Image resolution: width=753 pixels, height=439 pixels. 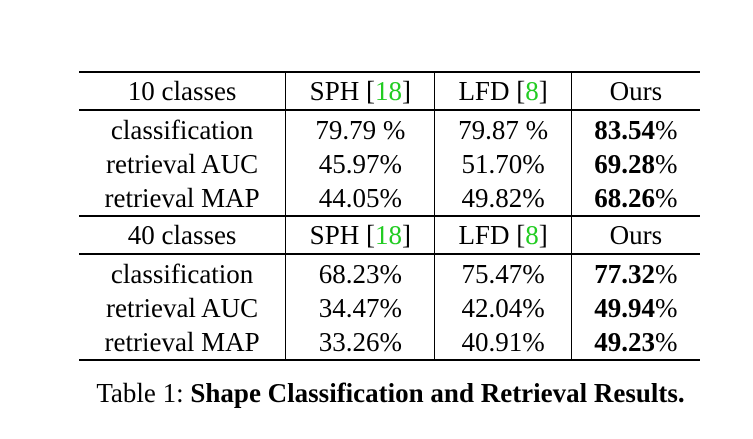 What do you see at coordinates (635, 128) in the screenshot?
I see `ours-value: 83.54%` at bounding box center [635, 128].